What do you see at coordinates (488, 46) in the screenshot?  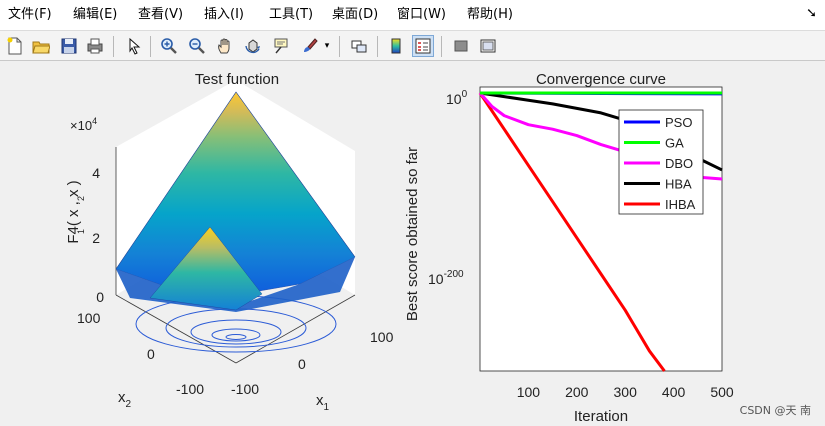 I see `show-plot-tools-icon` at bounding box center [488, 46].